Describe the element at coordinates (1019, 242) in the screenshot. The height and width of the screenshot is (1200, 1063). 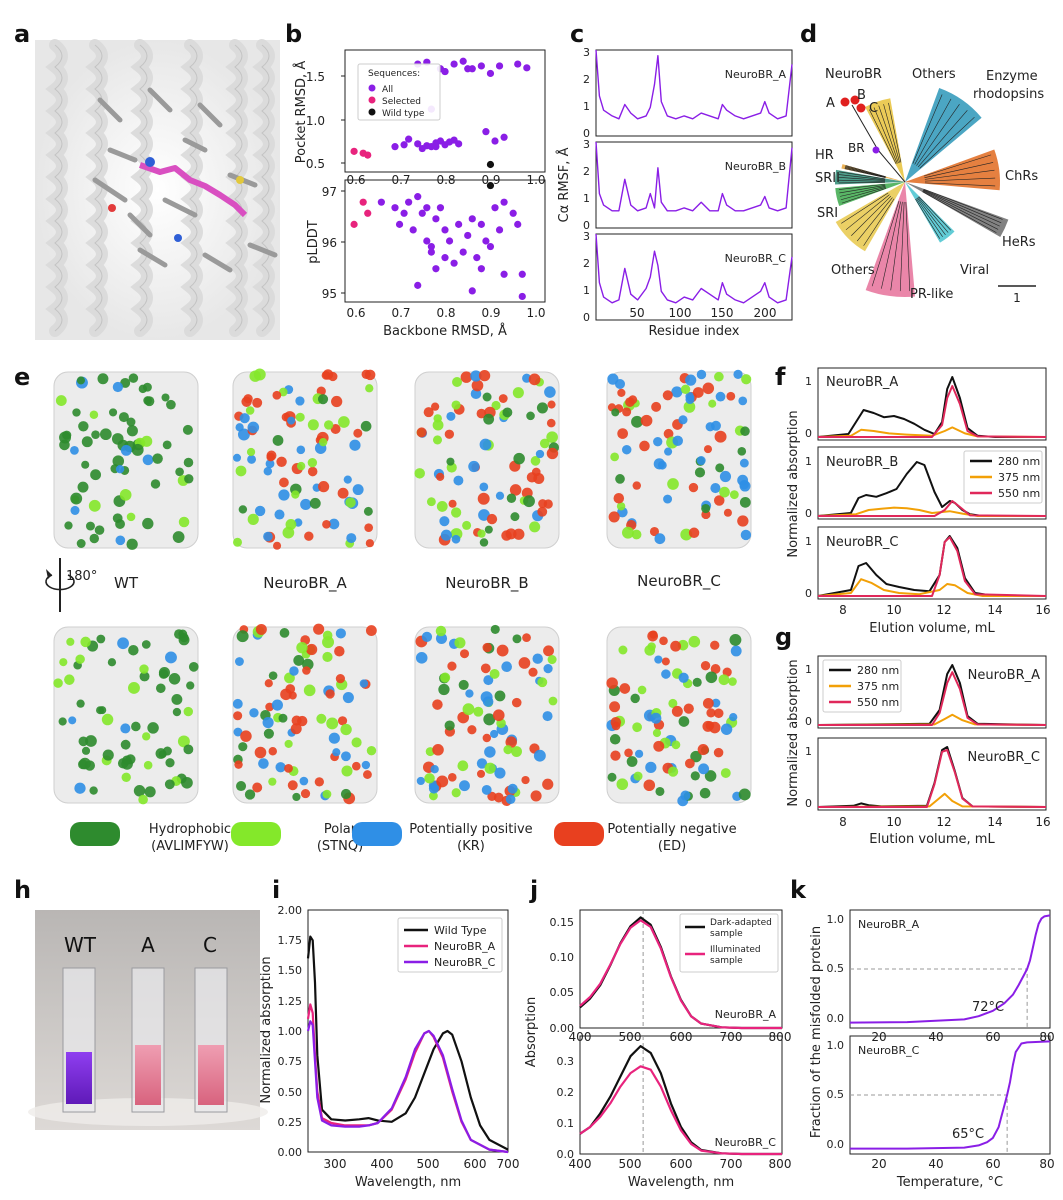
I see `d-label-hers: HeRs` at that location.